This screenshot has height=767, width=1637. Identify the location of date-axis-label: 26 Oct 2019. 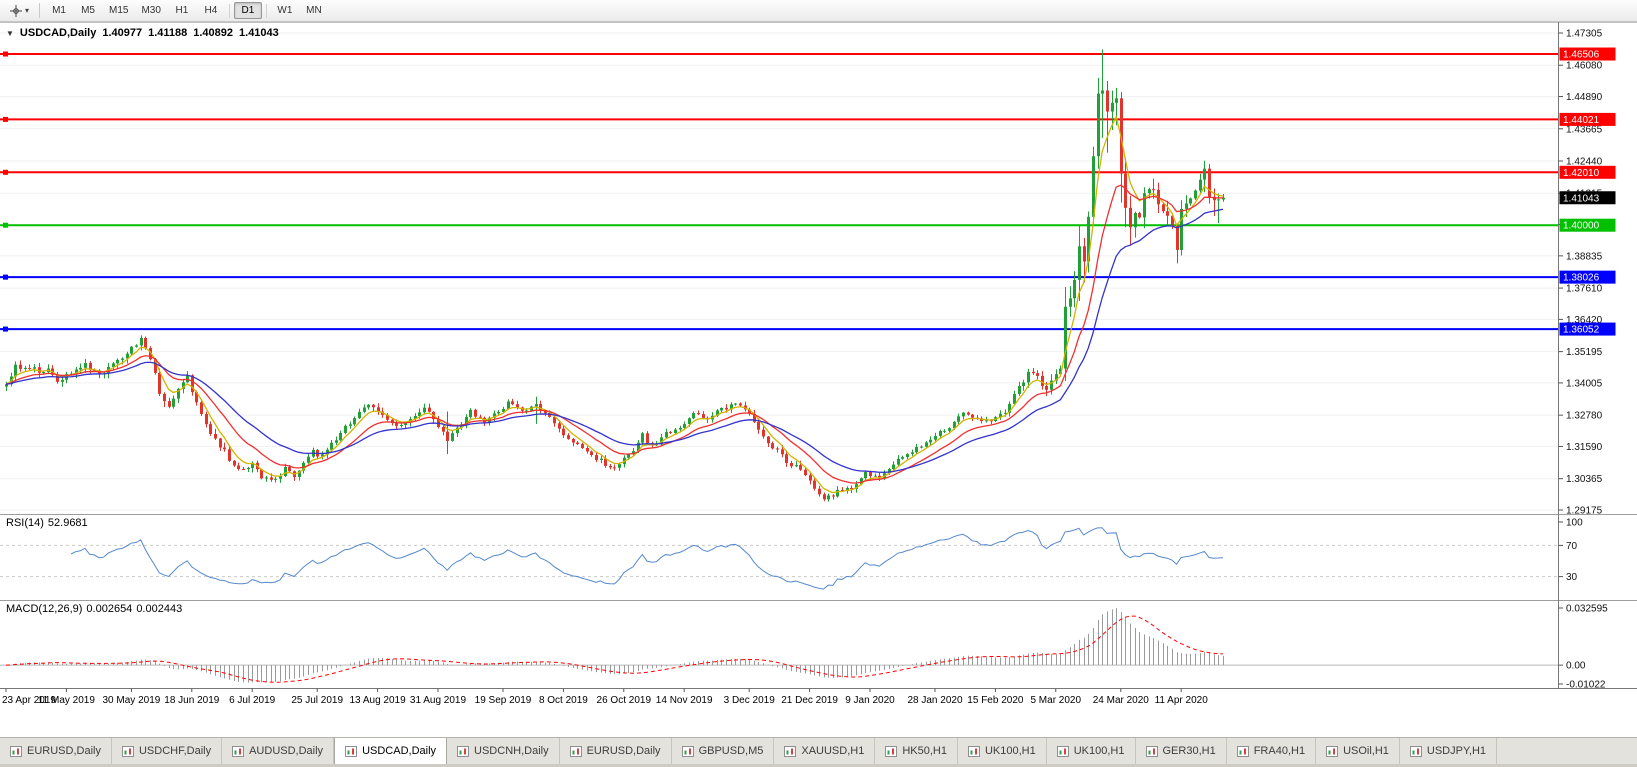
(624, 700).